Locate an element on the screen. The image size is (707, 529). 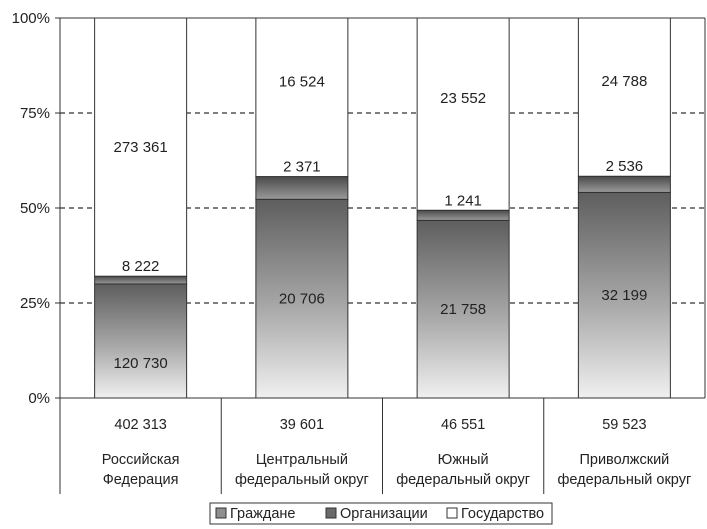
data-label-citizens: 21 758 is located at coordinates (463, 309).